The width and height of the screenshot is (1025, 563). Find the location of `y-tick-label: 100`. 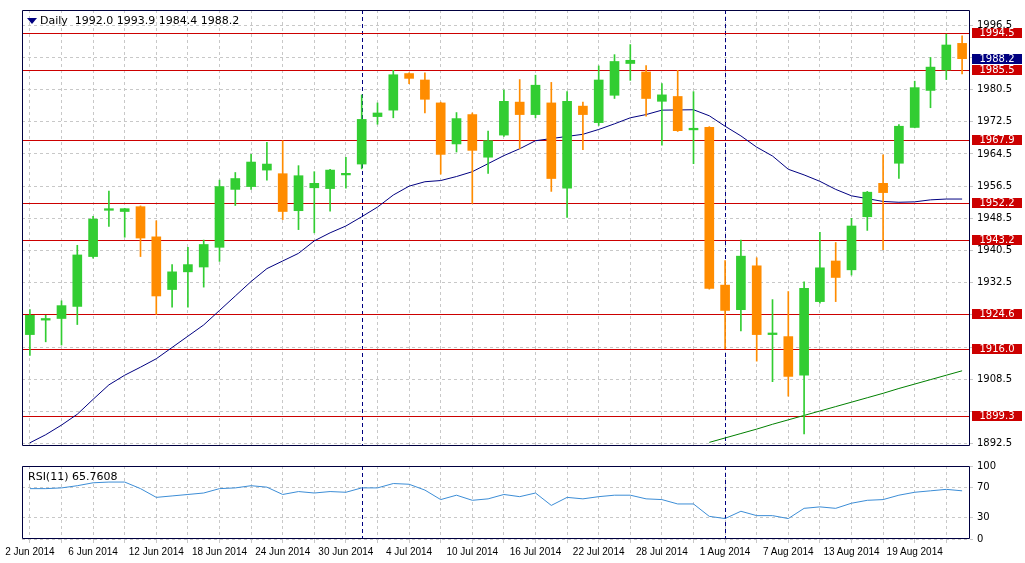

y-tick-label: 100 is located at coordinates (987, 465).